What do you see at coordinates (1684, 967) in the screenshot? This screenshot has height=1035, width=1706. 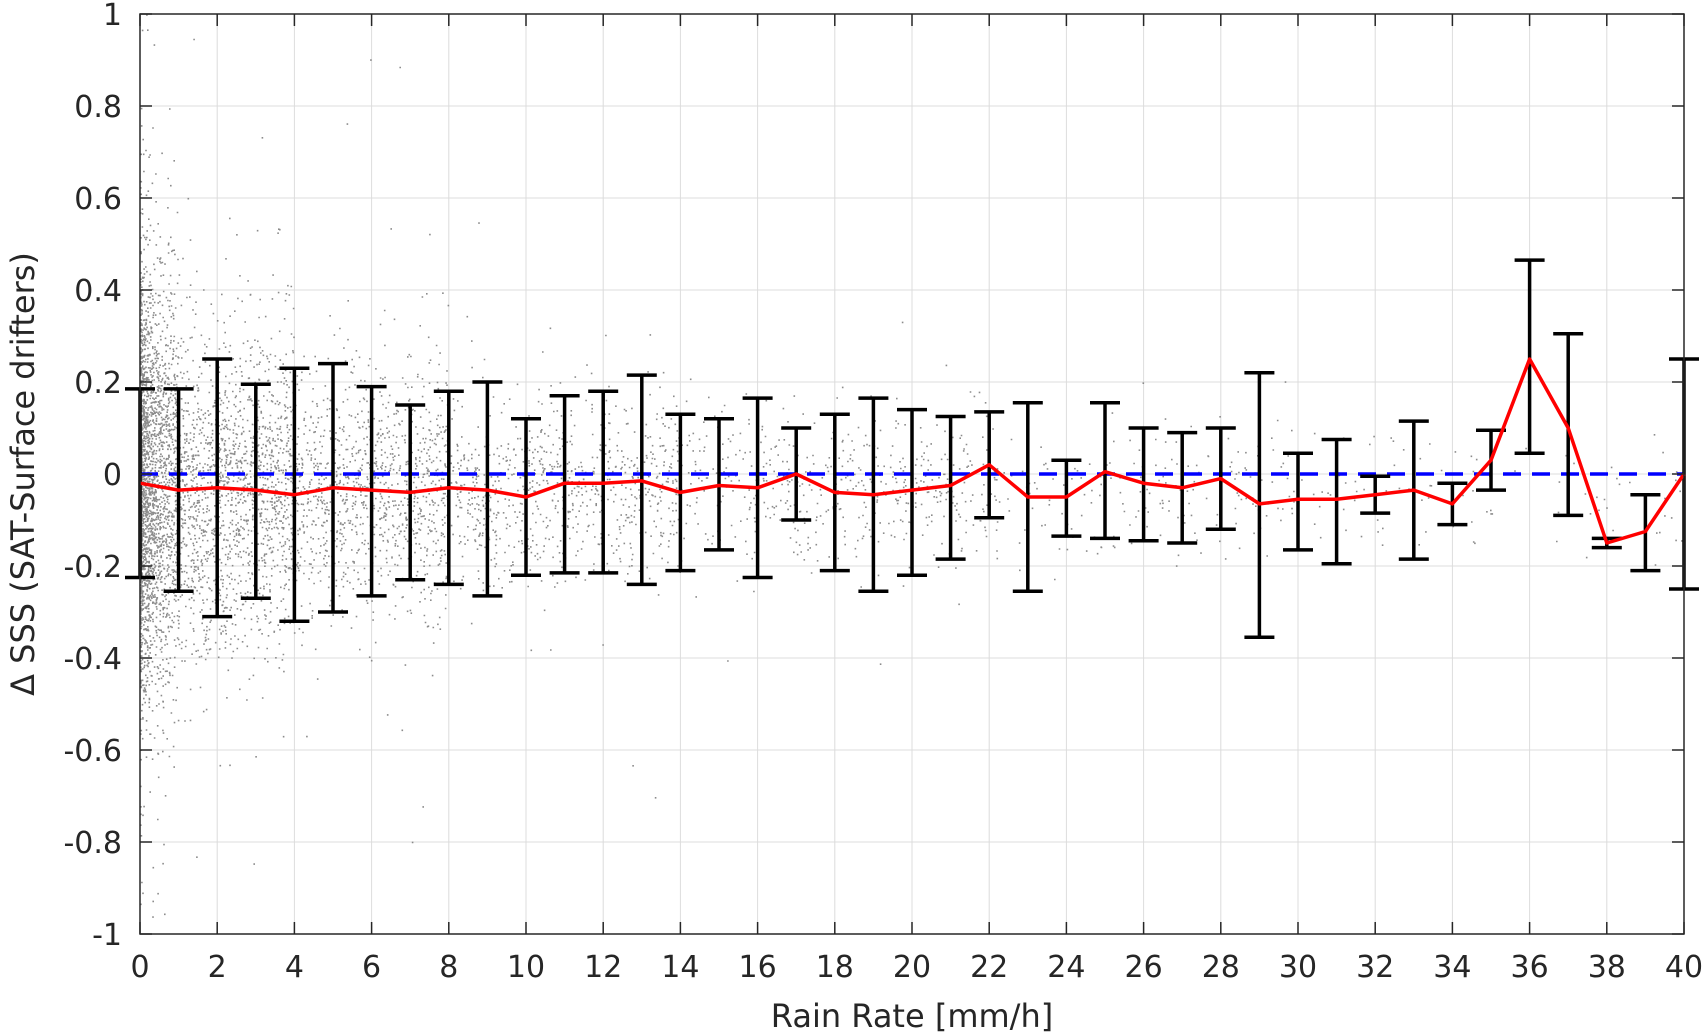 I see `x-tick-label: 40` at bounding box center [1684, 967].